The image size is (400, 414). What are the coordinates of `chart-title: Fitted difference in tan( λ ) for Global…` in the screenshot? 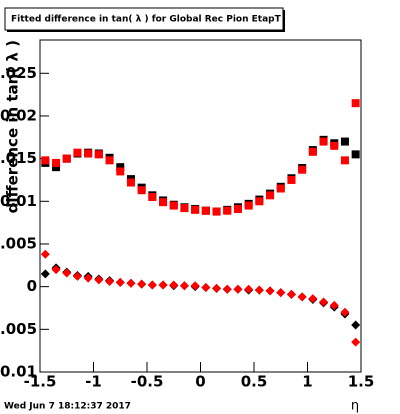 It's located at (146, 20).